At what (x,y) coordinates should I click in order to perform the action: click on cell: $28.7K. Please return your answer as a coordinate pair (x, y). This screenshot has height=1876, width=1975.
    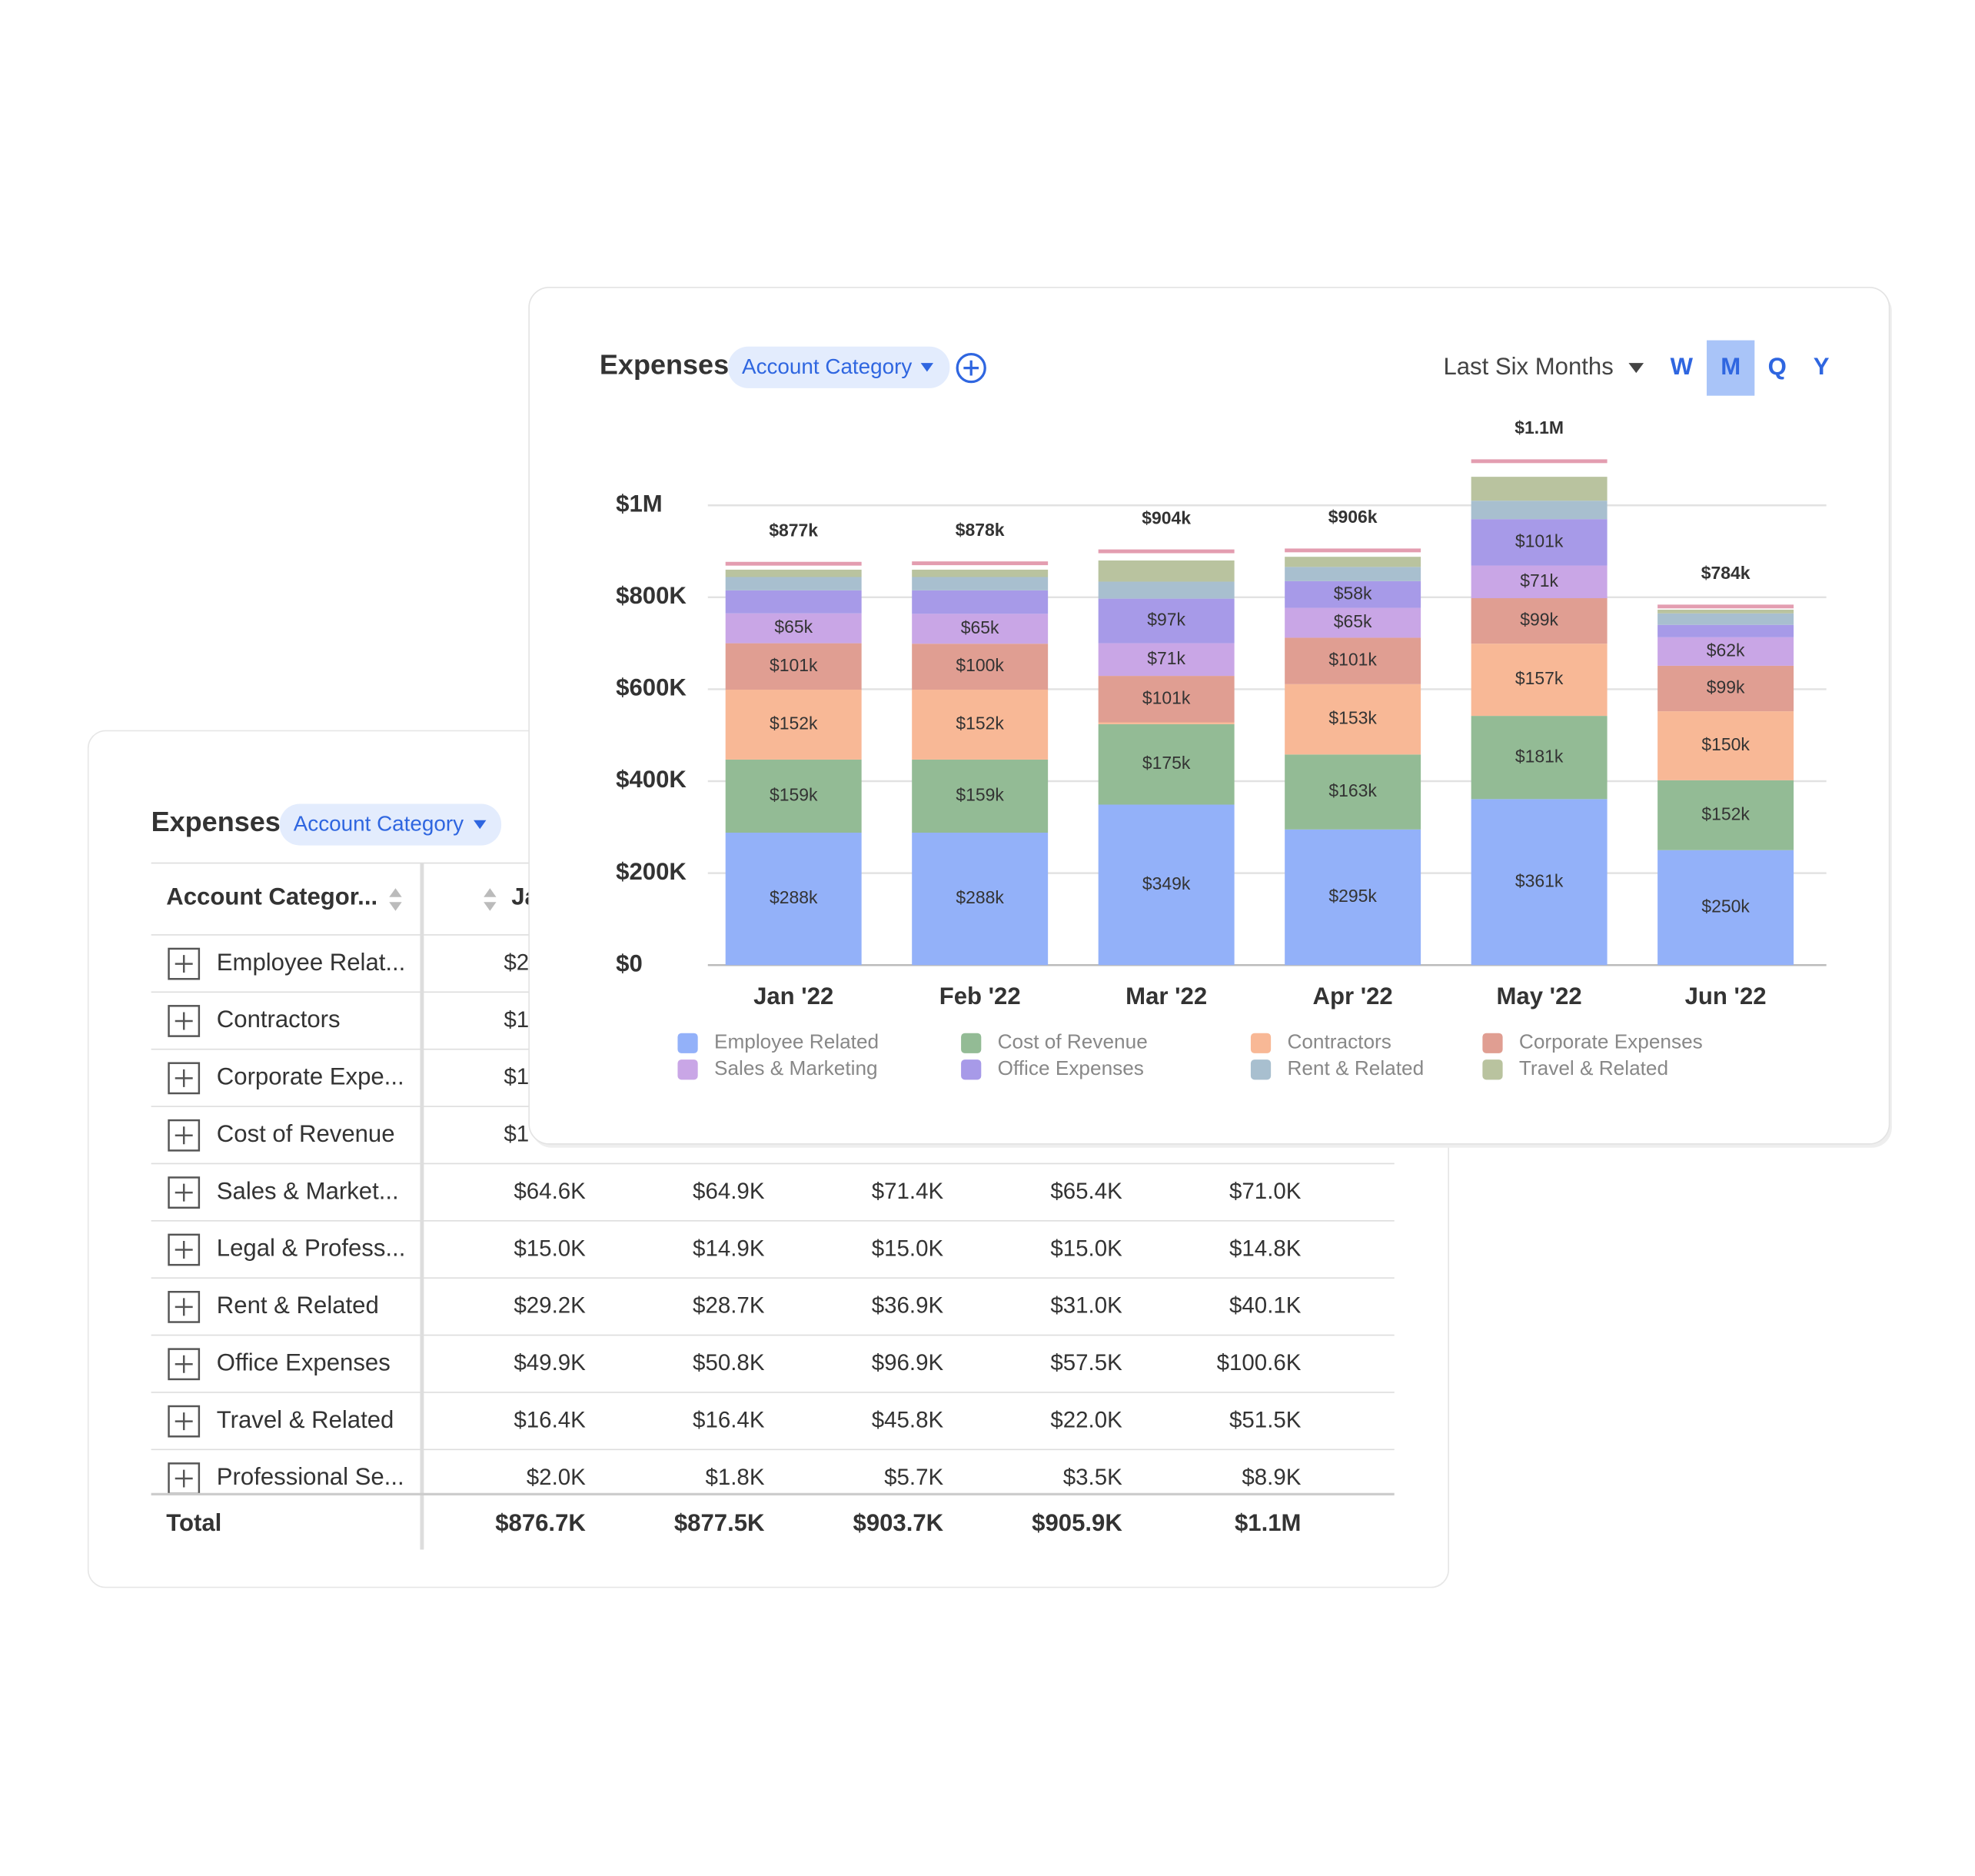
    Looking at the image, I should click on (729, 1306).